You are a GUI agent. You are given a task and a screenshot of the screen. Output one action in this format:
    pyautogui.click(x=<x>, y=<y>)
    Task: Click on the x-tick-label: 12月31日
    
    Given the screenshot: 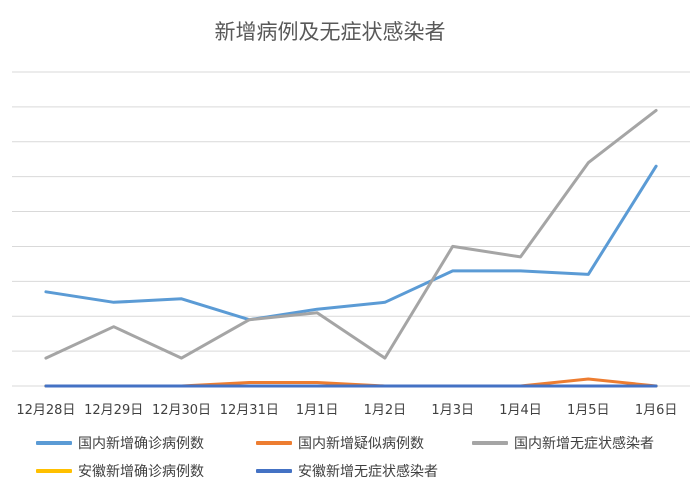 What is the action you would take?
    pyautogui.click(x=249, y=410)
    